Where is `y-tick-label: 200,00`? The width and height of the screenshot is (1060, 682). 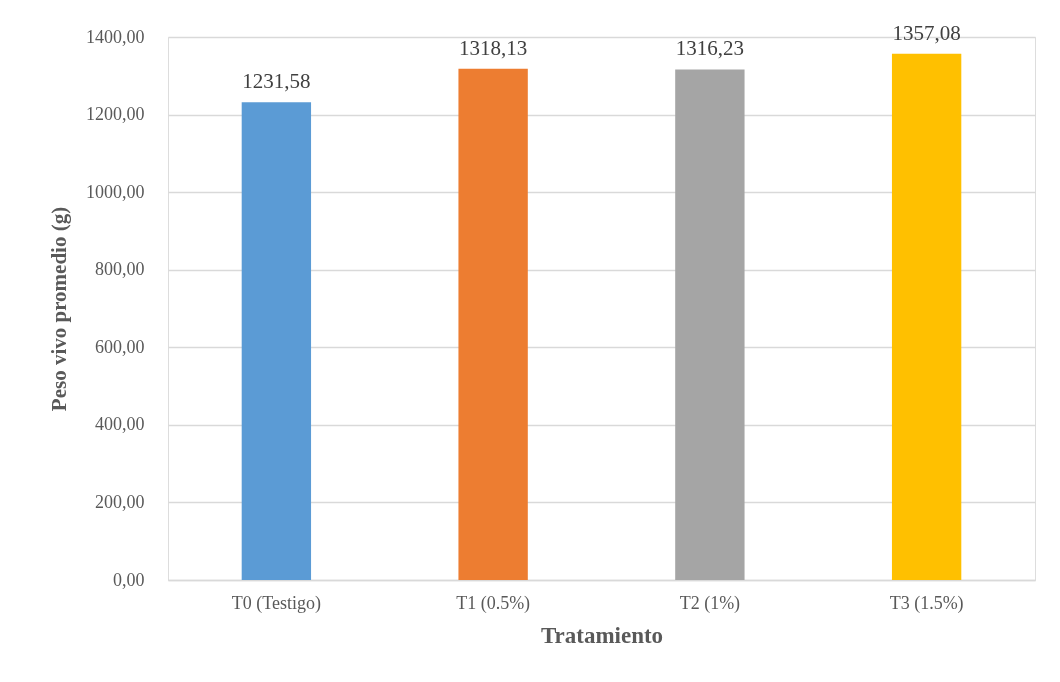 y-tick-label: 200,00 is located at coordinates (120, 501).